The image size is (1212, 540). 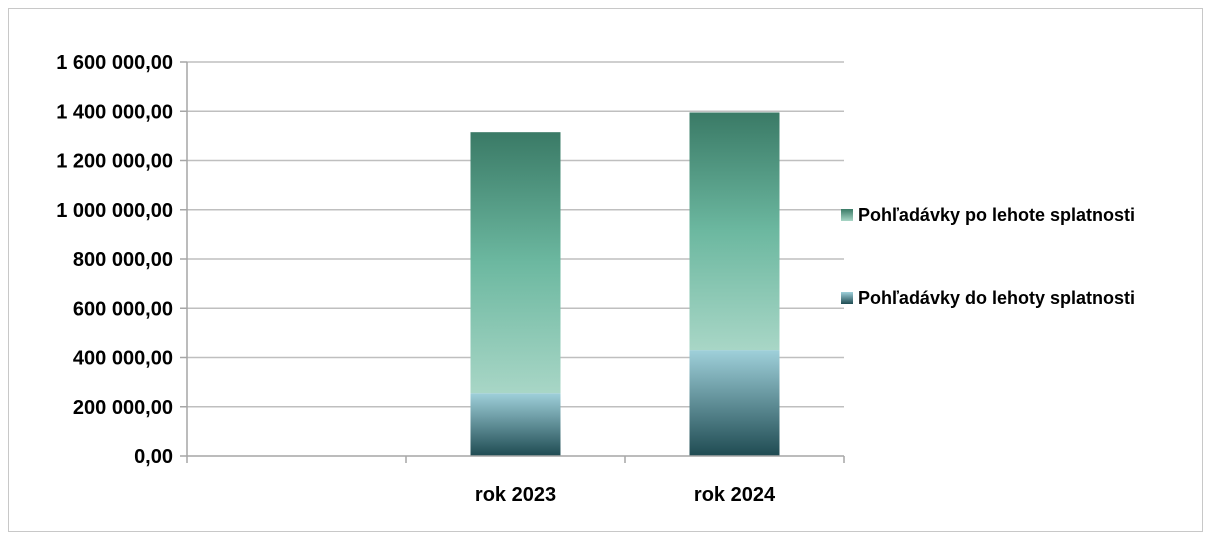 What do you see at coordinates (123, 359) in the screenshot?
I see `y-tick-label: 400 000,00` at bounding box center [123, 359].